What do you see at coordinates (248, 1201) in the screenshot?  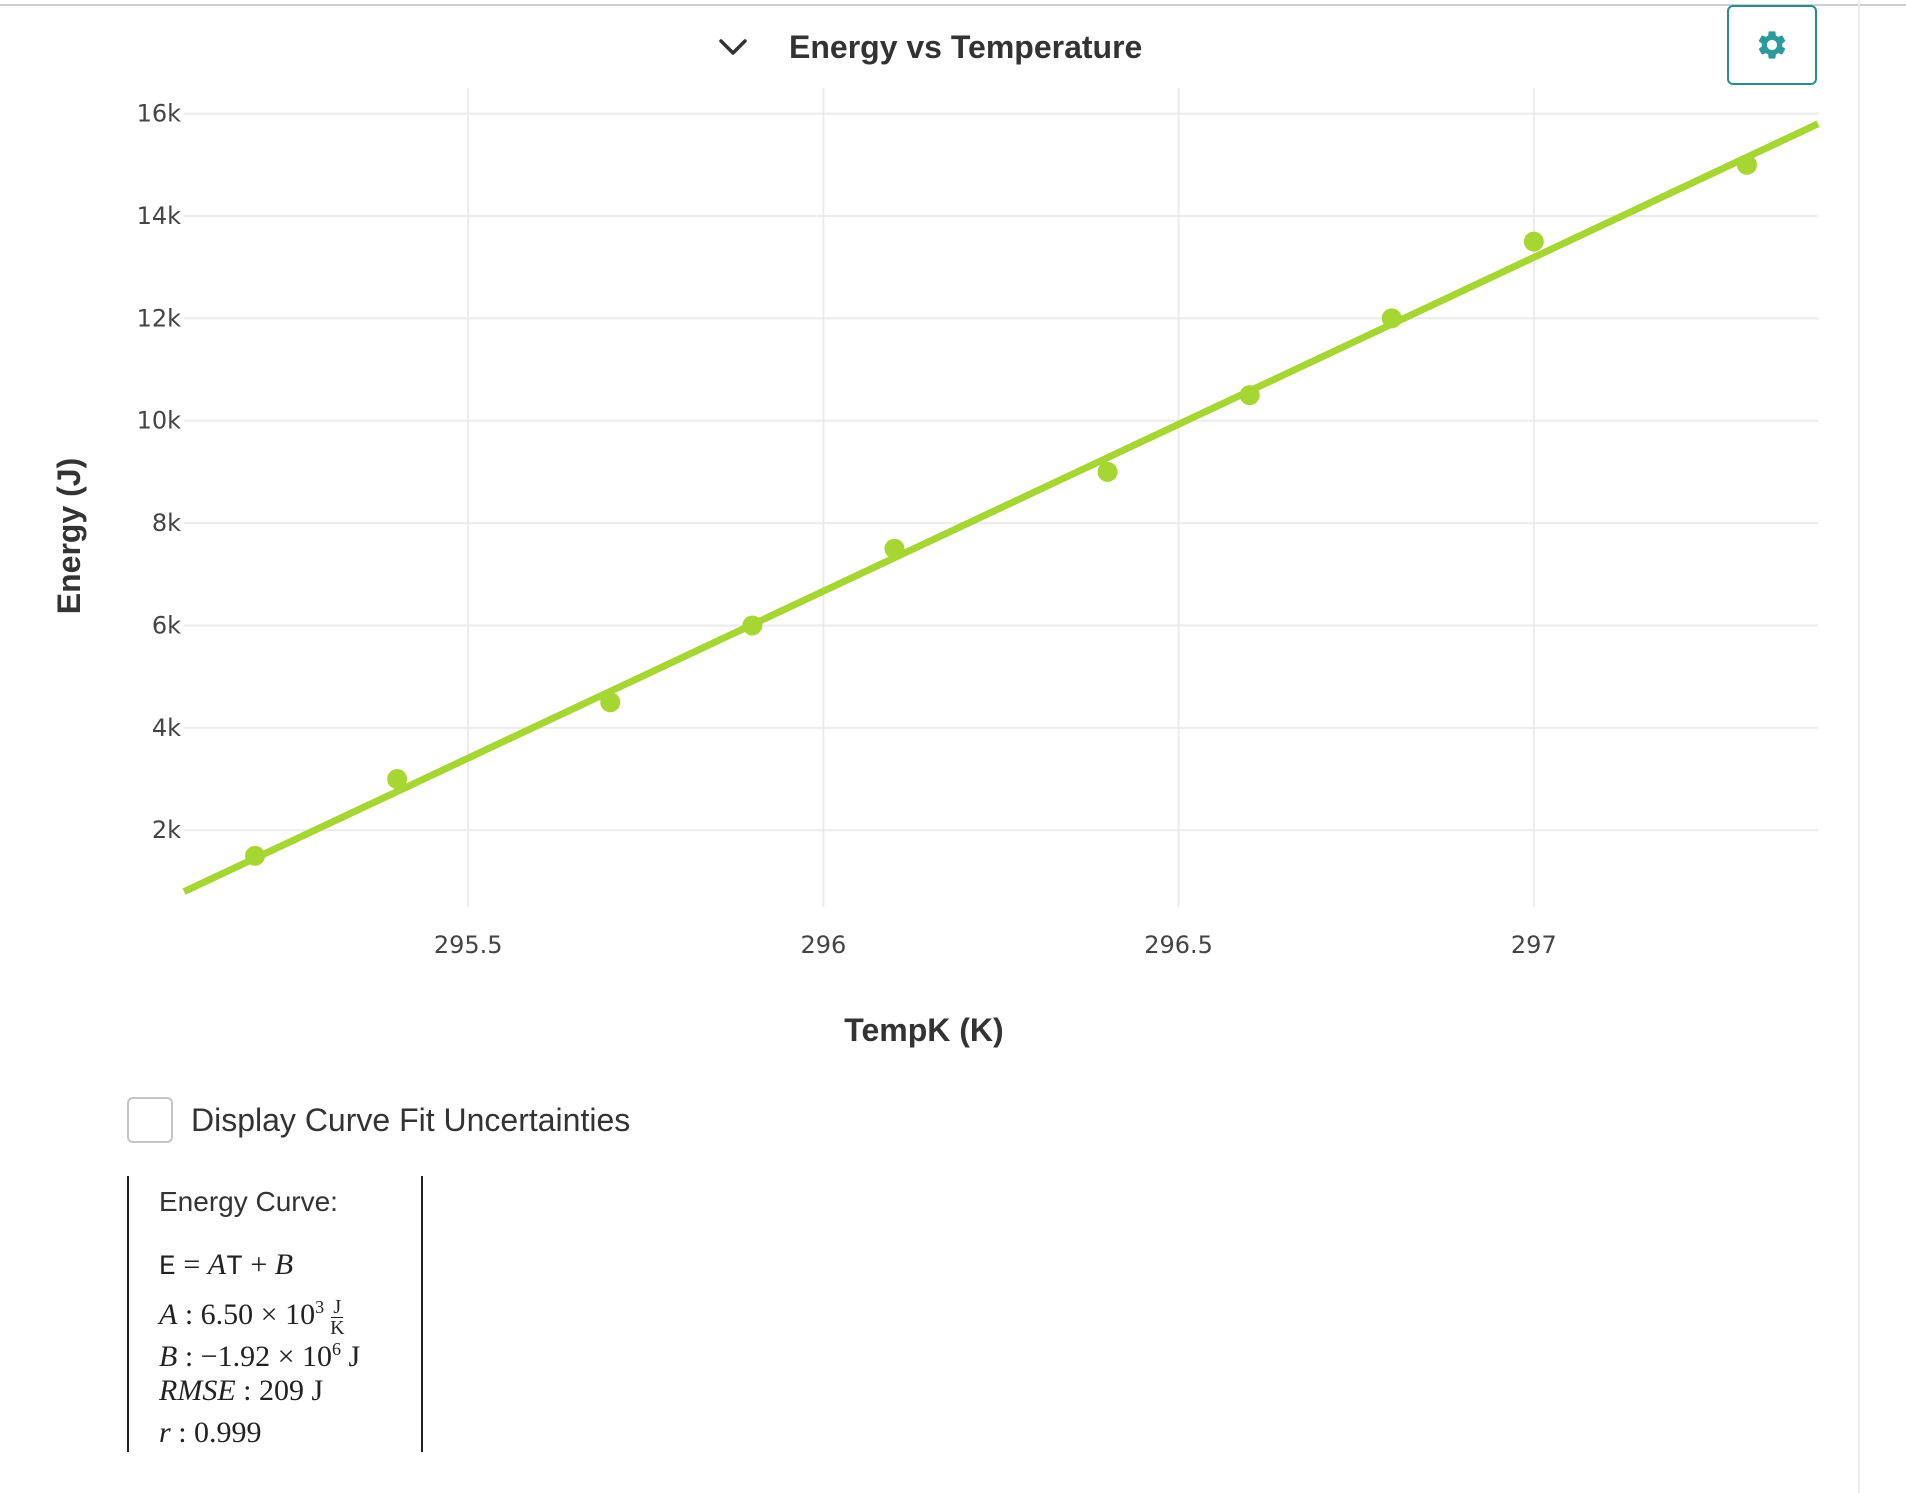 I see `fit-heading: Energy Curve:` at bounding box center [248, 1201].